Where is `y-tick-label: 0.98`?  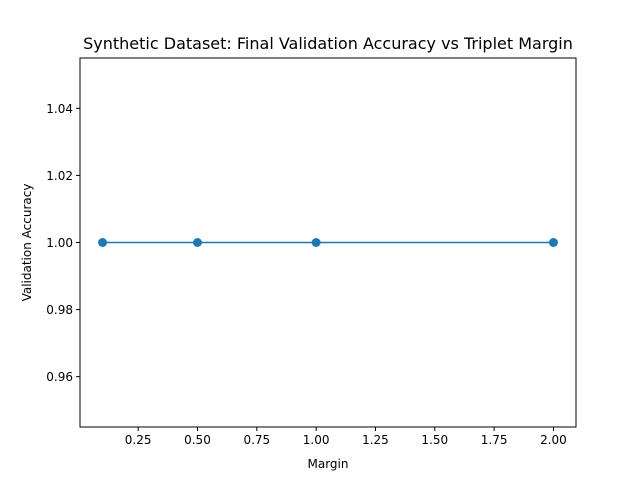
y-tick-label: 0.98 is located at coordinates (59, 310).